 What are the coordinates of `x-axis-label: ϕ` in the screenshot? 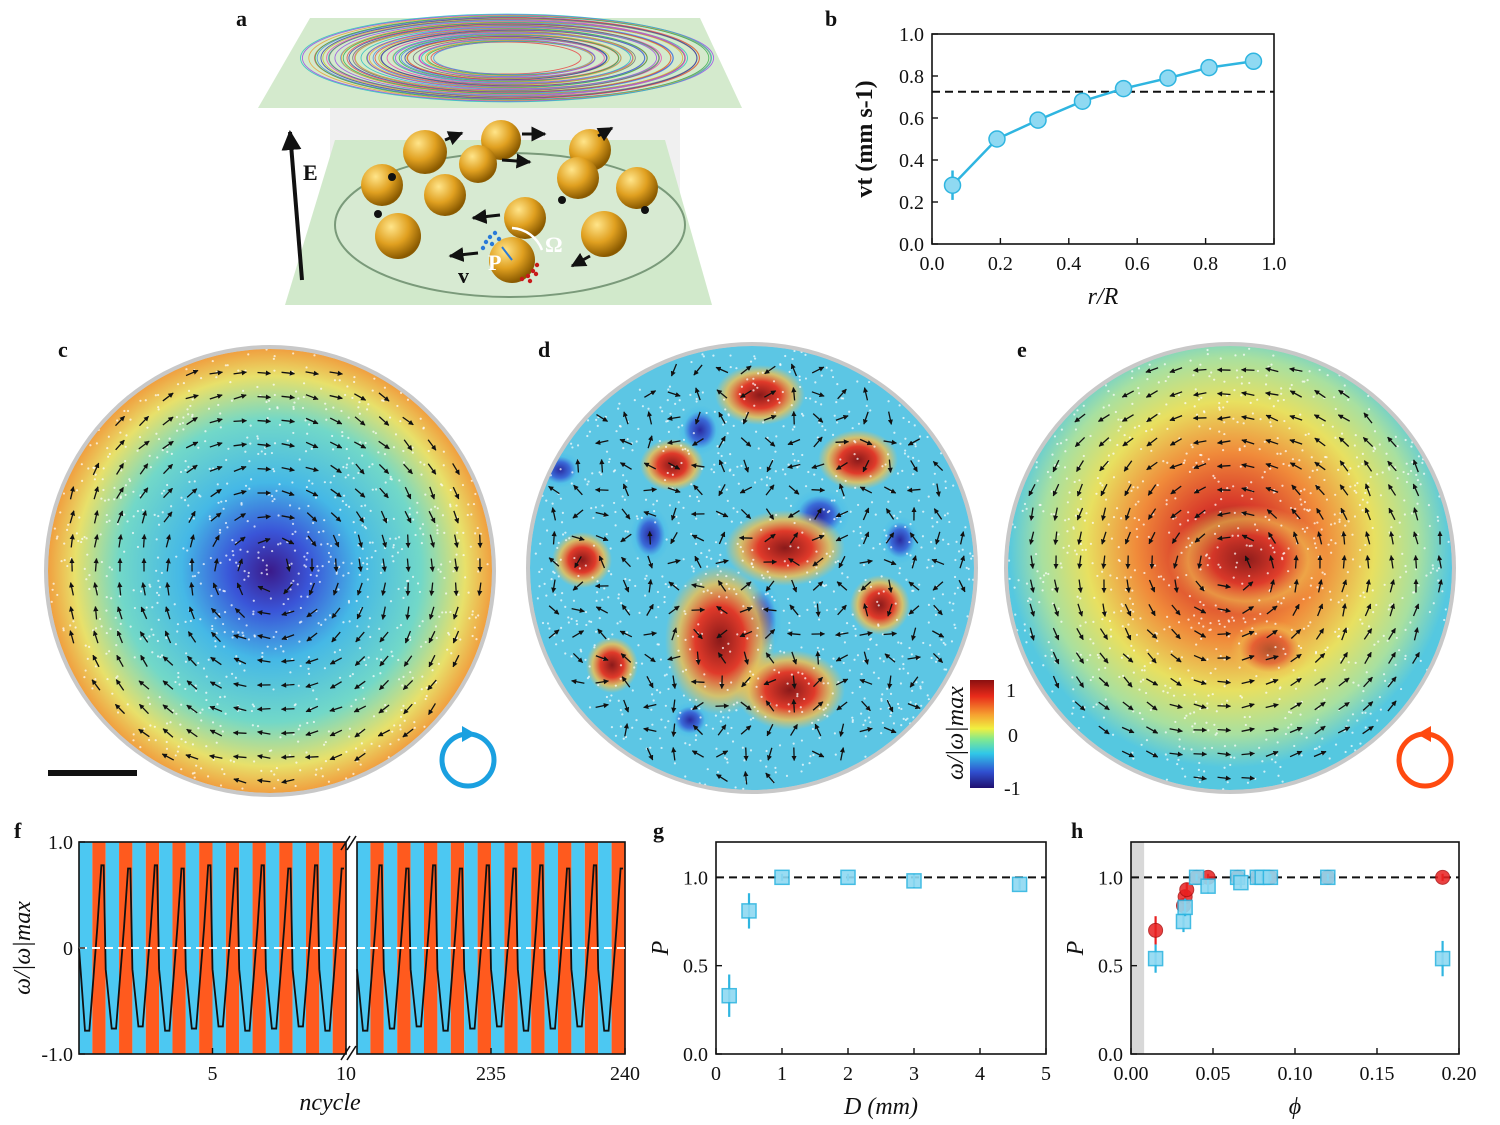 It's located at (1295, 1107).